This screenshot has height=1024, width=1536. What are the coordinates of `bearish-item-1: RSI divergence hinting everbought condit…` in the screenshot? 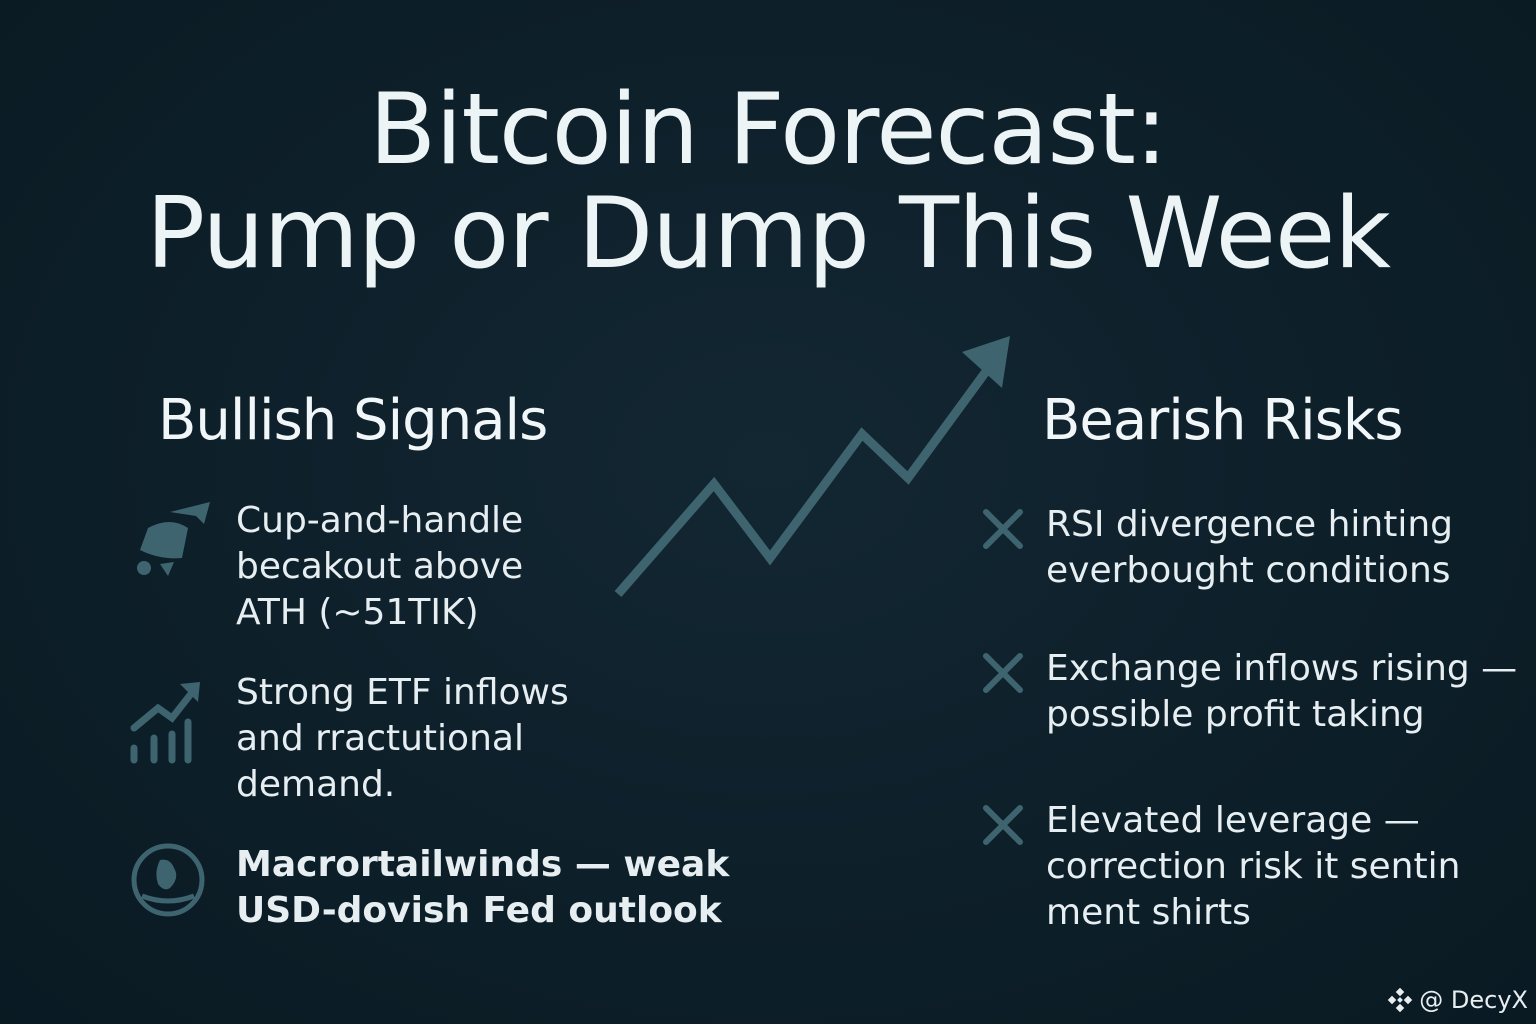 It's located at (1250, 547).